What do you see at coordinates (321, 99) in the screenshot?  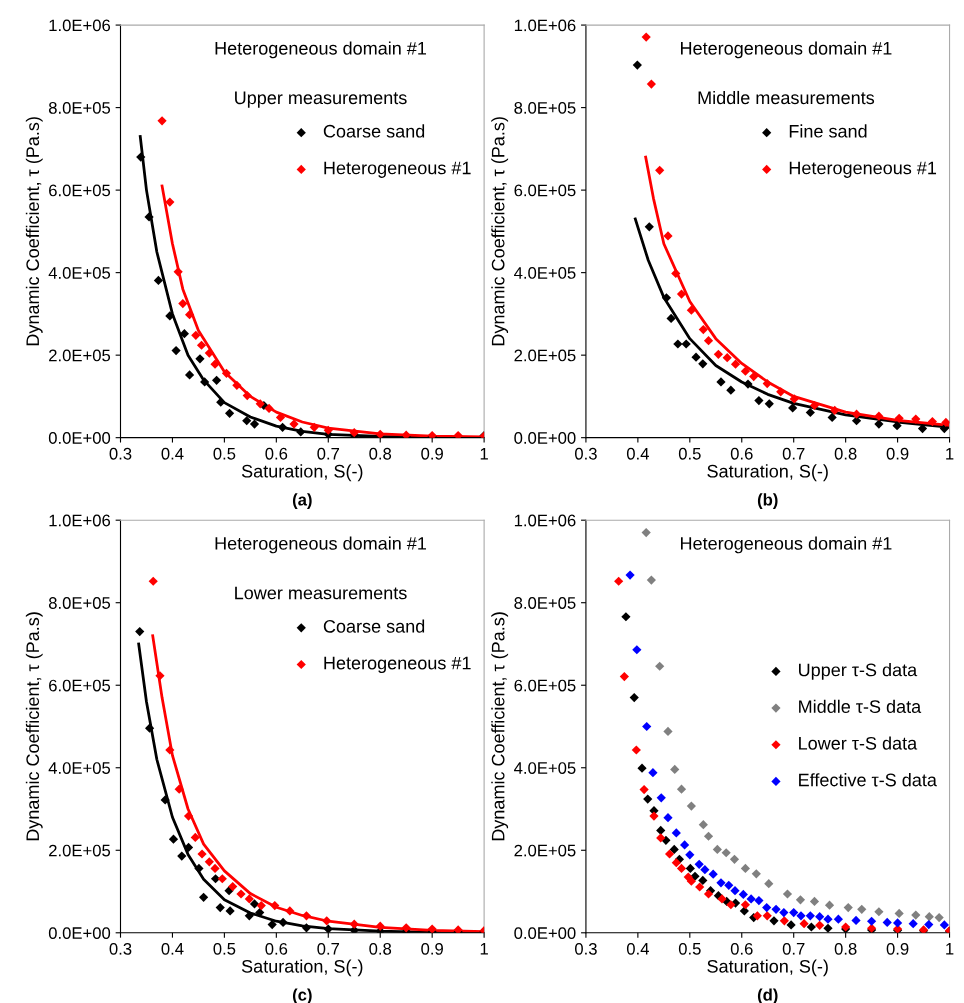 I see `annotation: Upper measurements` at bounding box center [321, 99].